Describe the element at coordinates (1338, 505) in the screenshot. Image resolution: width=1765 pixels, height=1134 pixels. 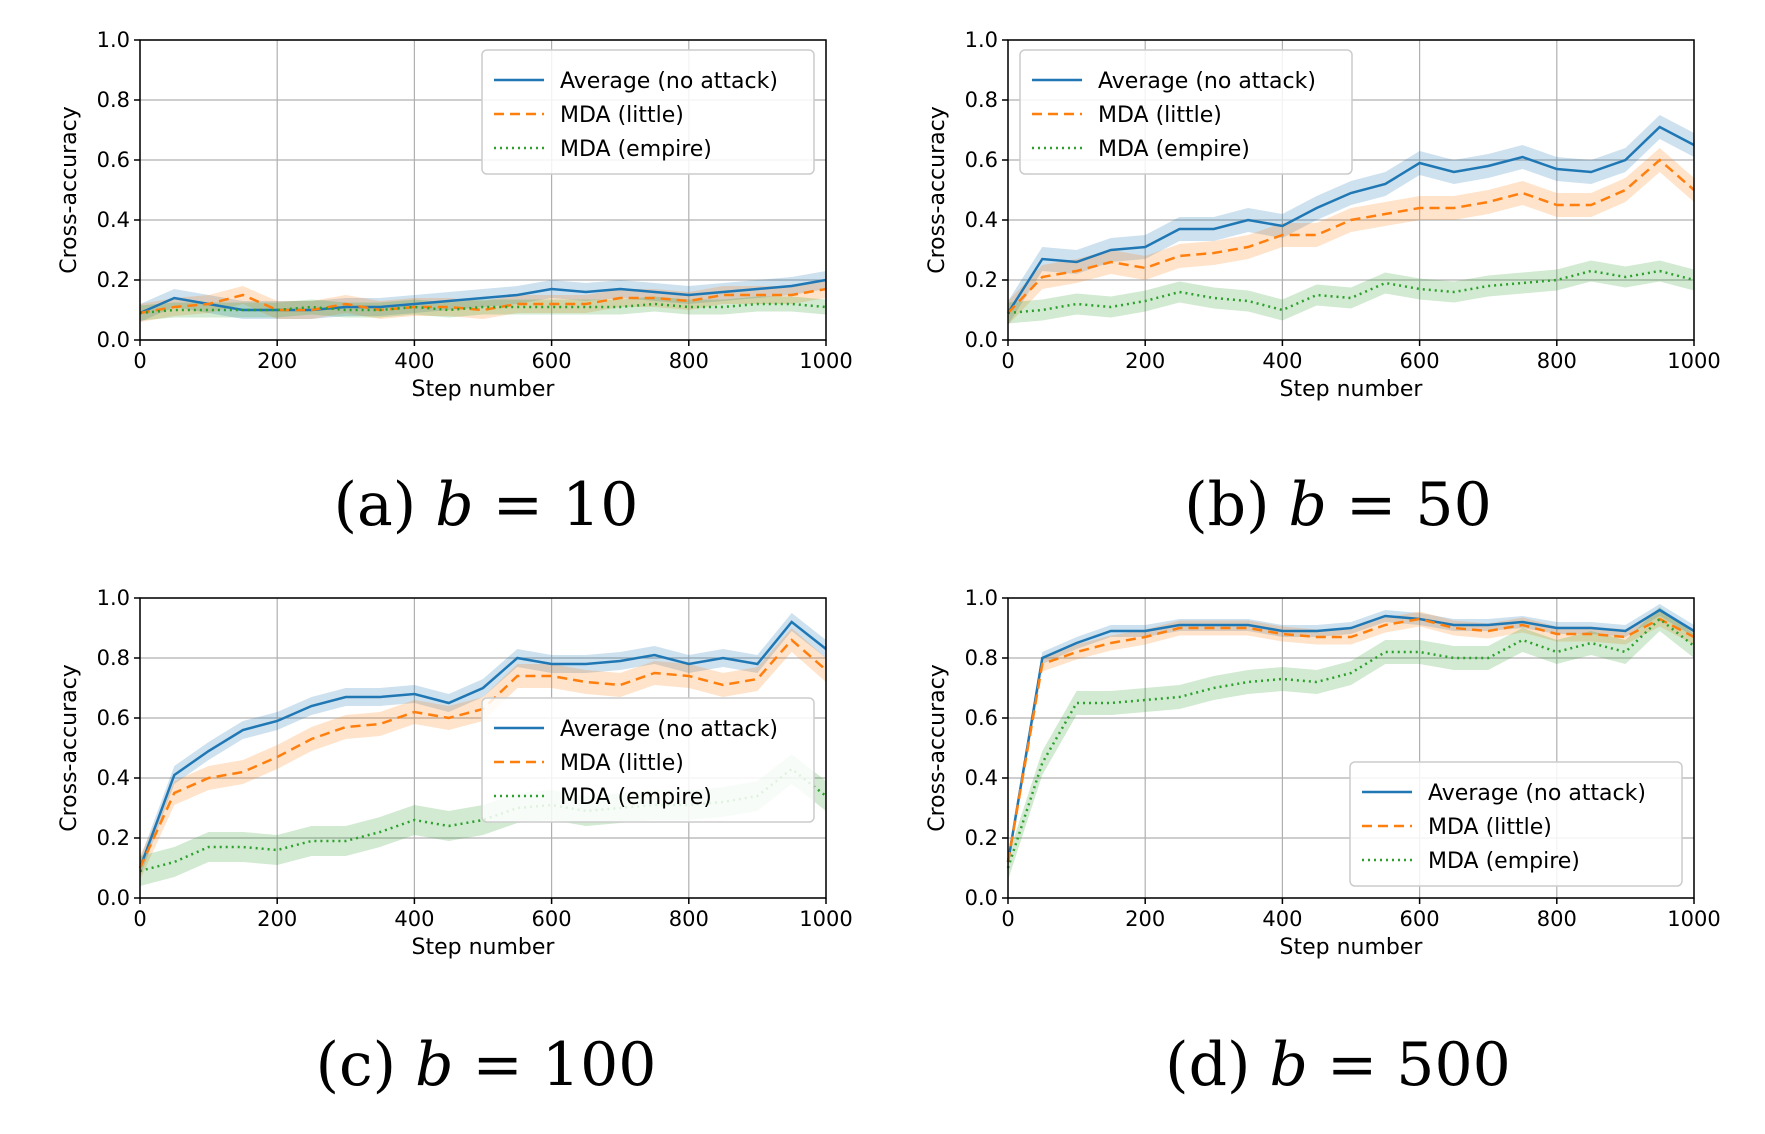
I see `caption-b: (b) b = 50` at that location.